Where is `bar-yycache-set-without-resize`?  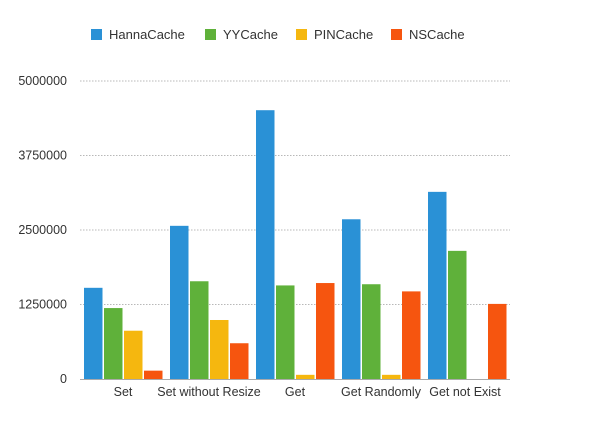 bar-yycache-set-without-resize is located at coordinates (199, 330).